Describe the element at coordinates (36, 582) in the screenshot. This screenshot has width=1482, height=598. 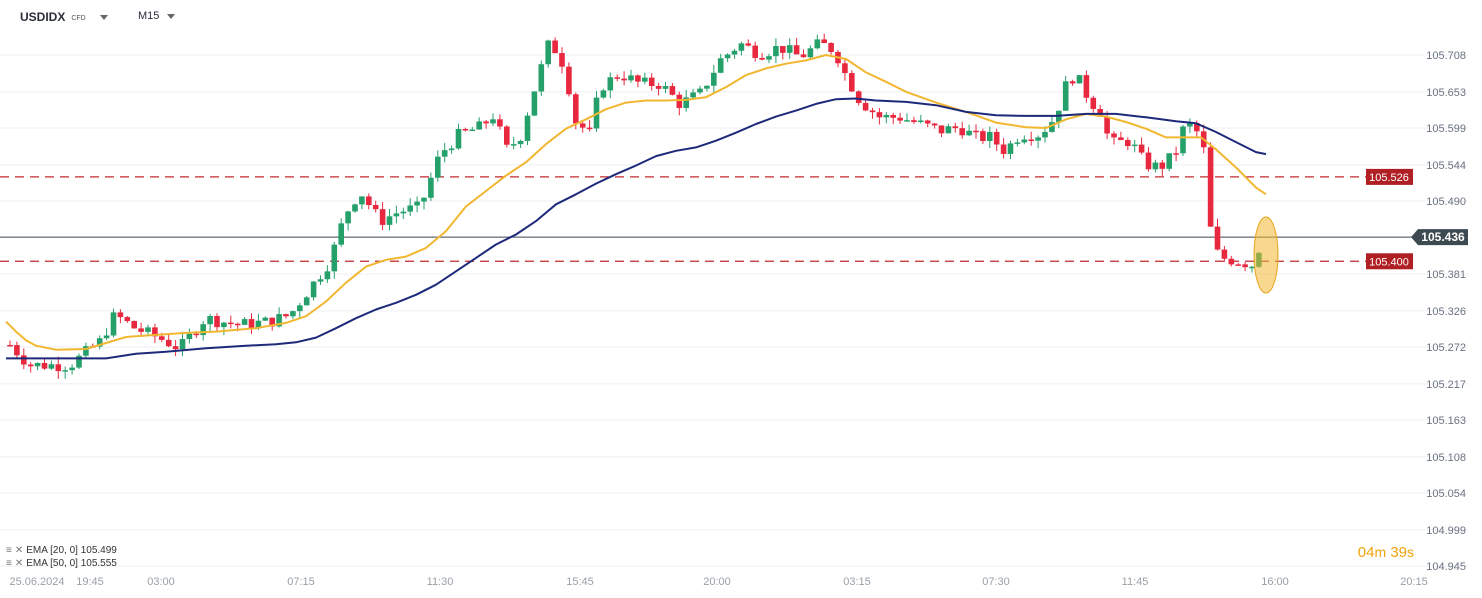
I see `x-tick-label: 25.06.2024` at that location.